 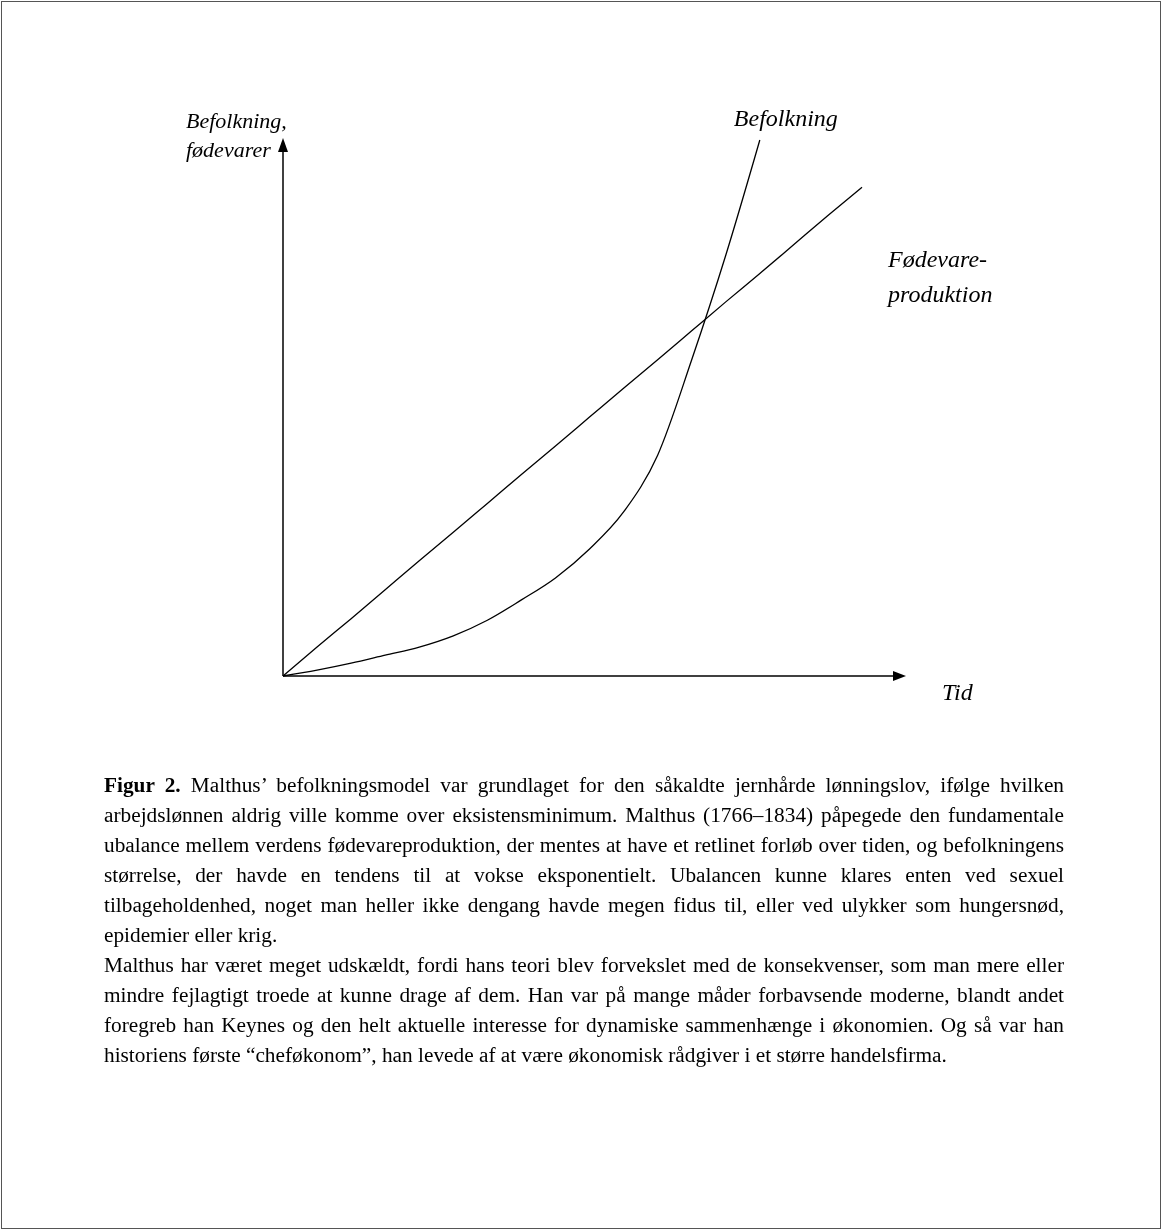 I want to click on y-axis-title: Befolkning, fødevarer, so click(x=236, y=135).